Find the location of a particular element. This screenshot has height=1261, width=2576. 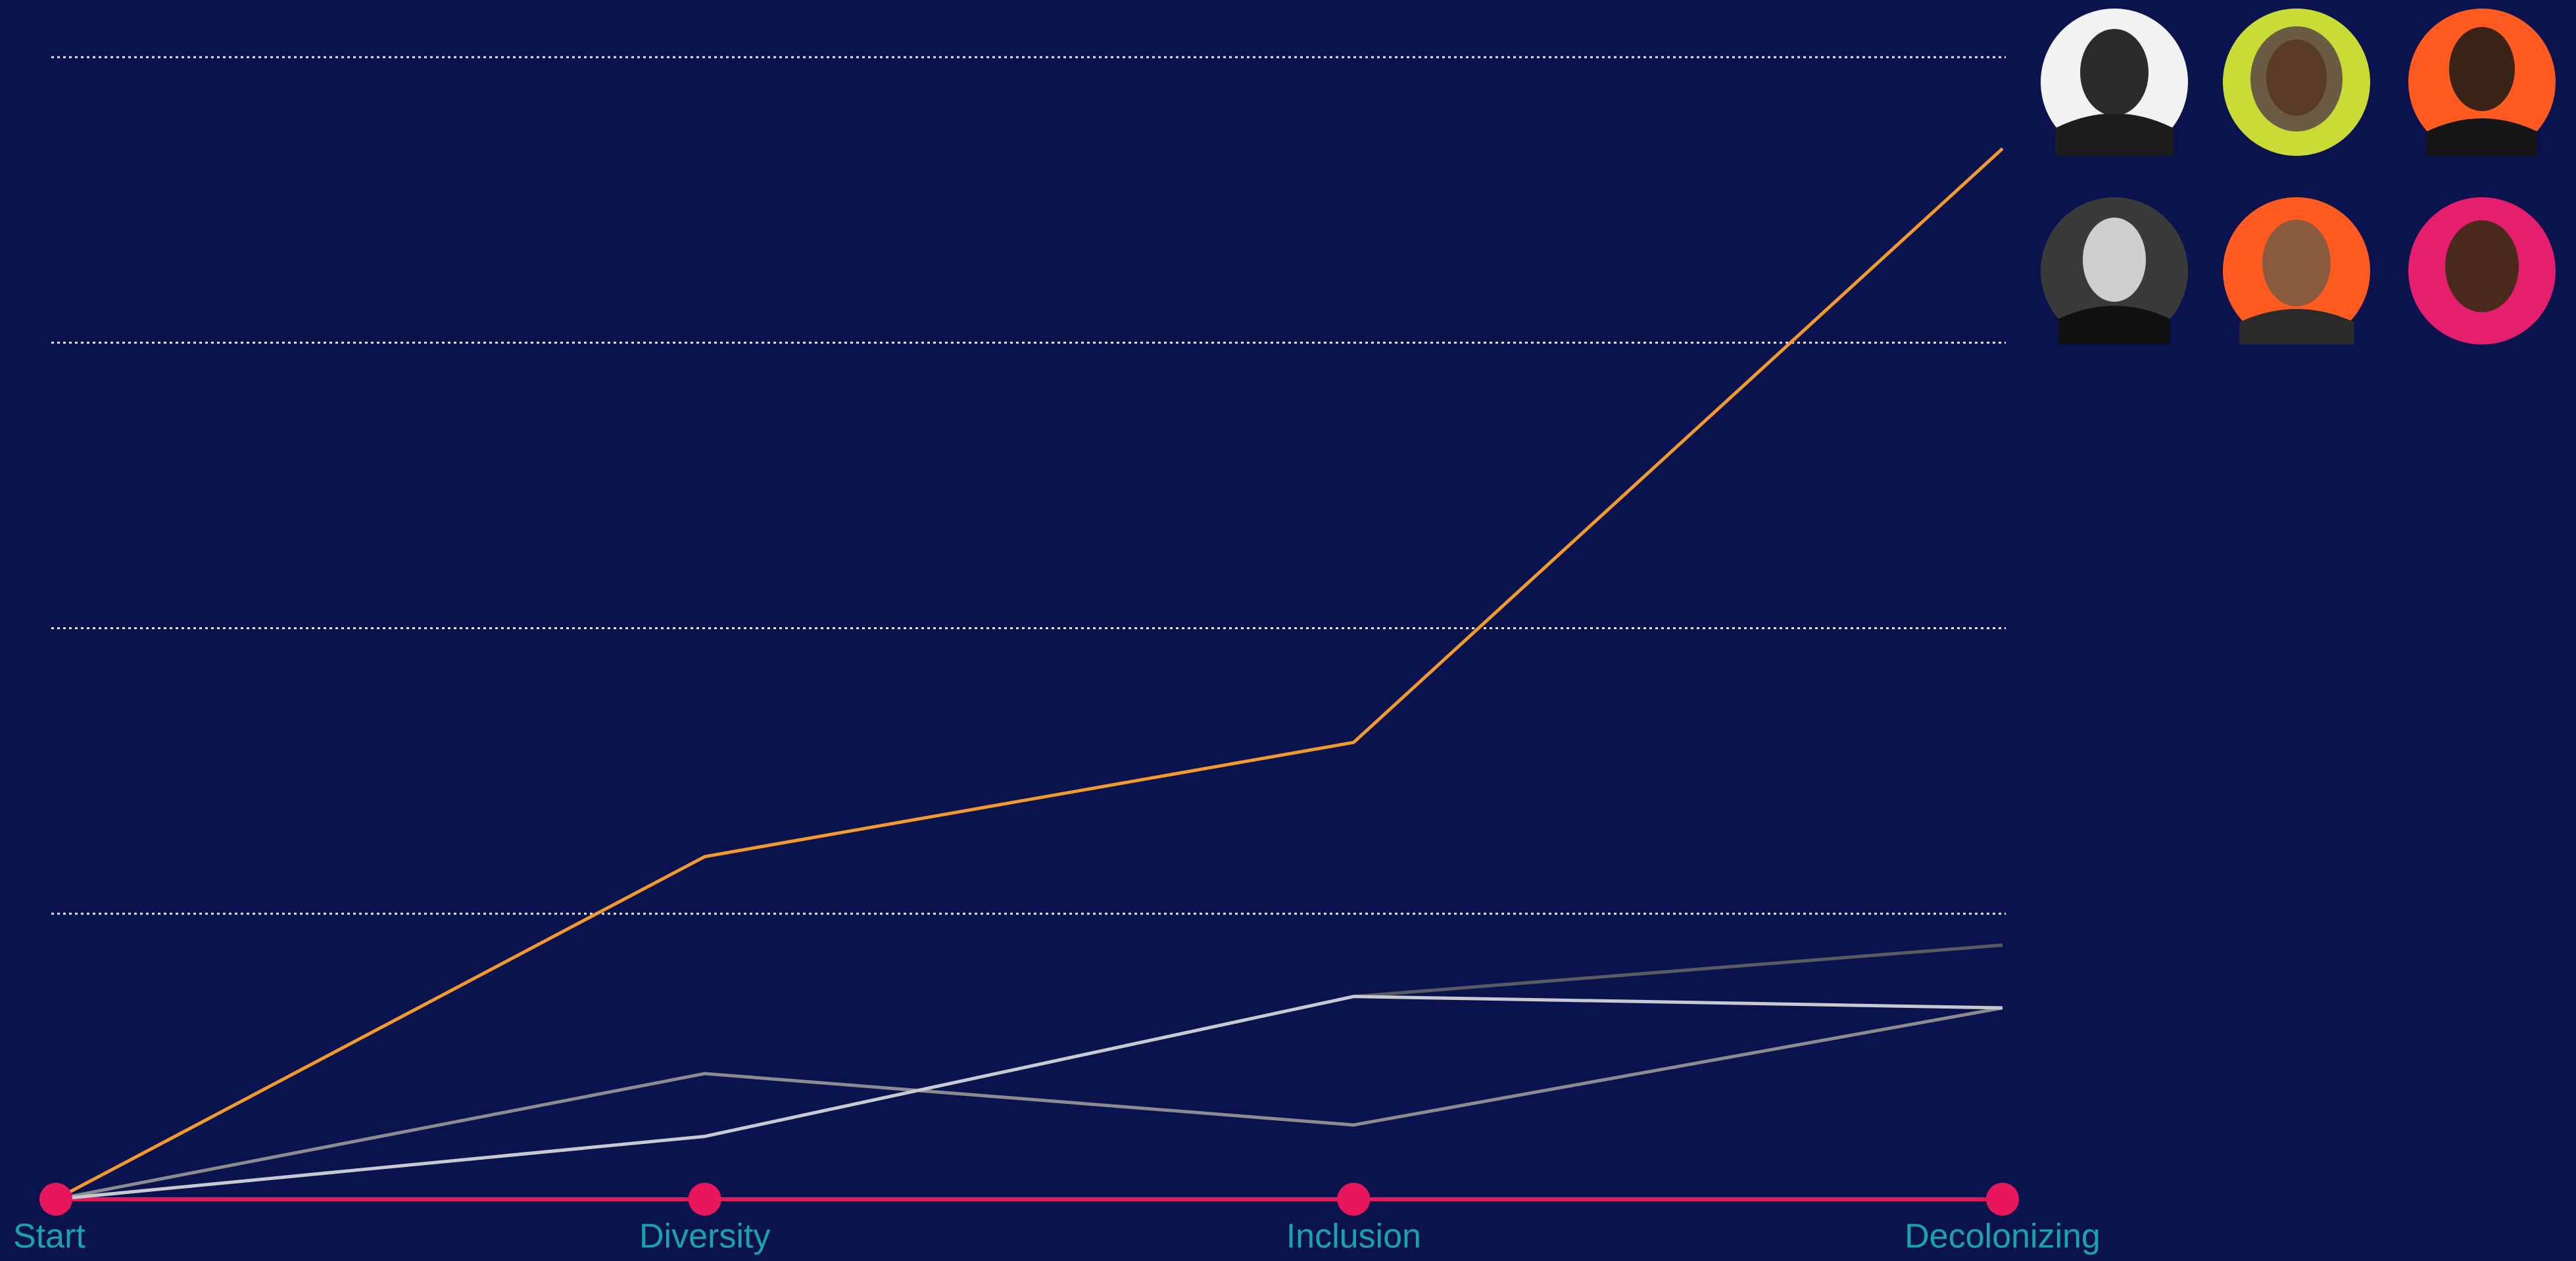

x-tick-label: Inclusion is located at coordinates (1353, 1237).